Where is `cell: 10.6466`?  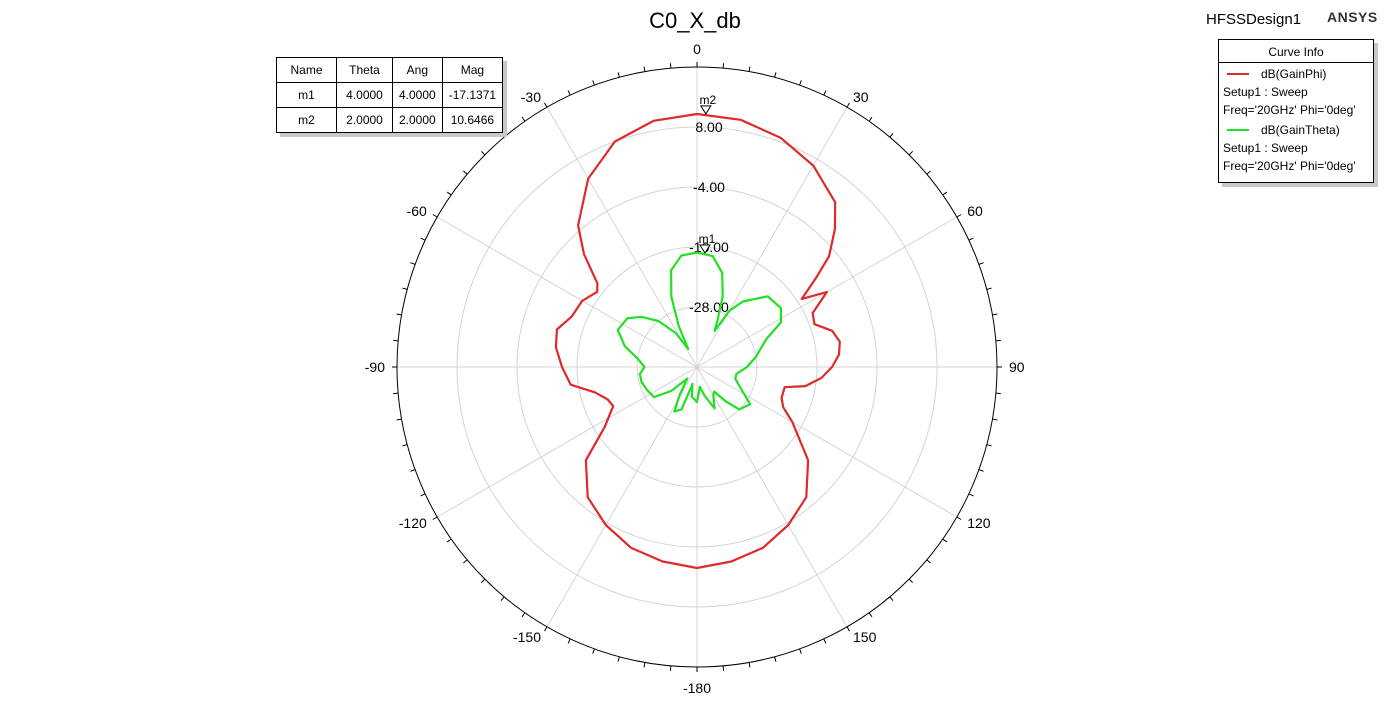
cell: 10.6466 is located at coordinates (472, 120).